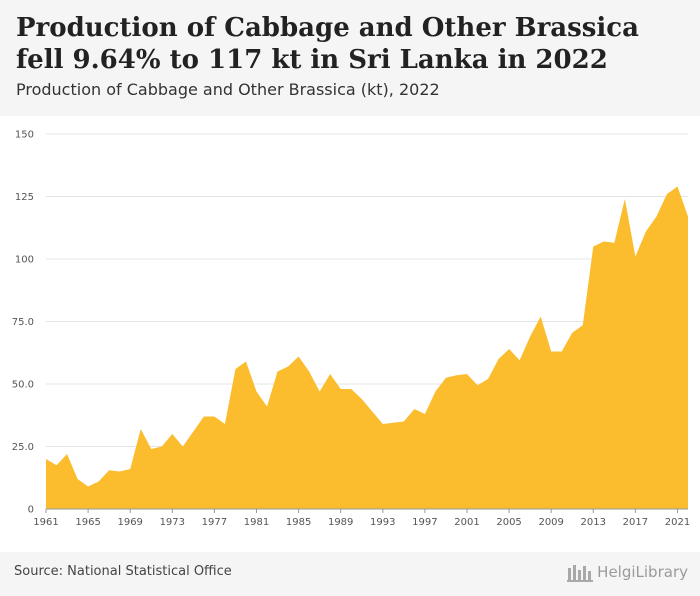 Image resolution: width=700 pixels, height=596 pixels. I want to click on x-tick-label: 2017, so click(635, 522).